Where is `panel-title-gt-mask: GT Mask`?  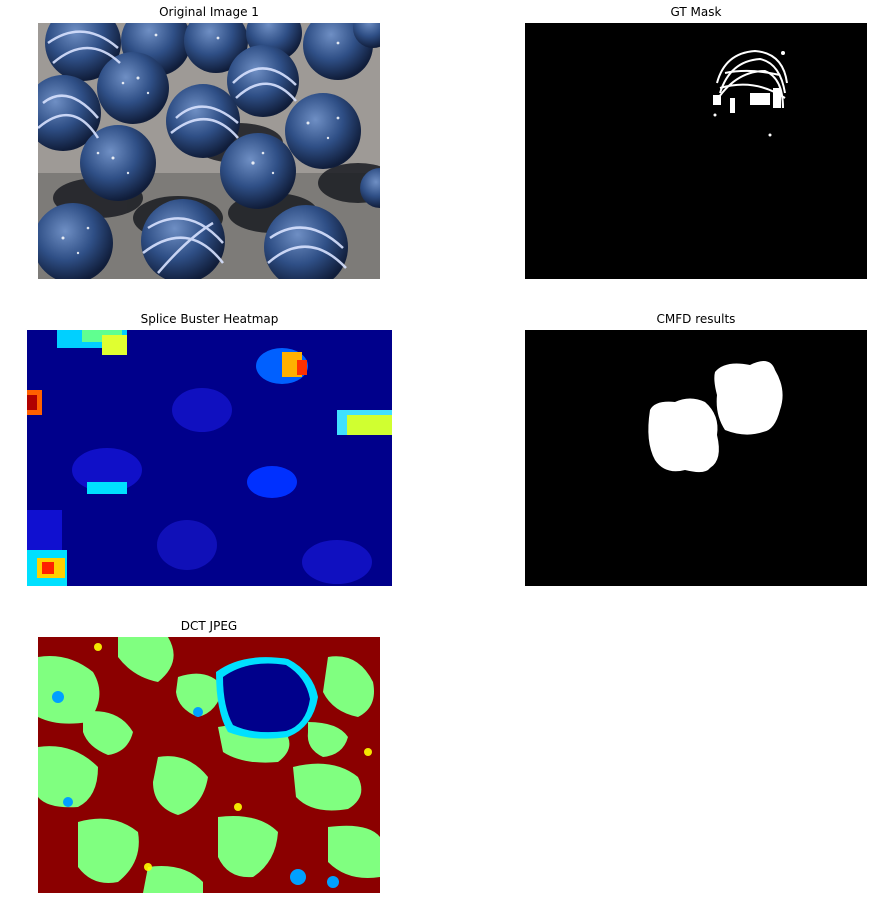 panel-title-gt-mask: GT Mask is located at coordinates (696, 12).